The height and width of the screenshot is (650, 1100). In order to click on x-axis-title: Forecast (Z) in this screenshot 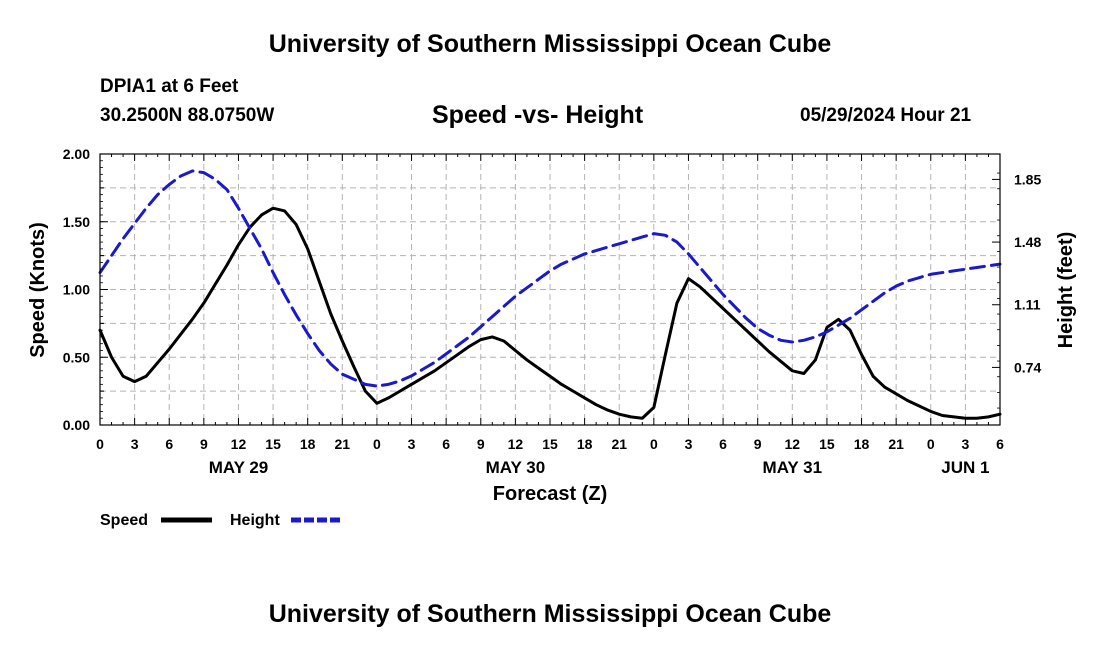, I will do `click(550, 494)`.